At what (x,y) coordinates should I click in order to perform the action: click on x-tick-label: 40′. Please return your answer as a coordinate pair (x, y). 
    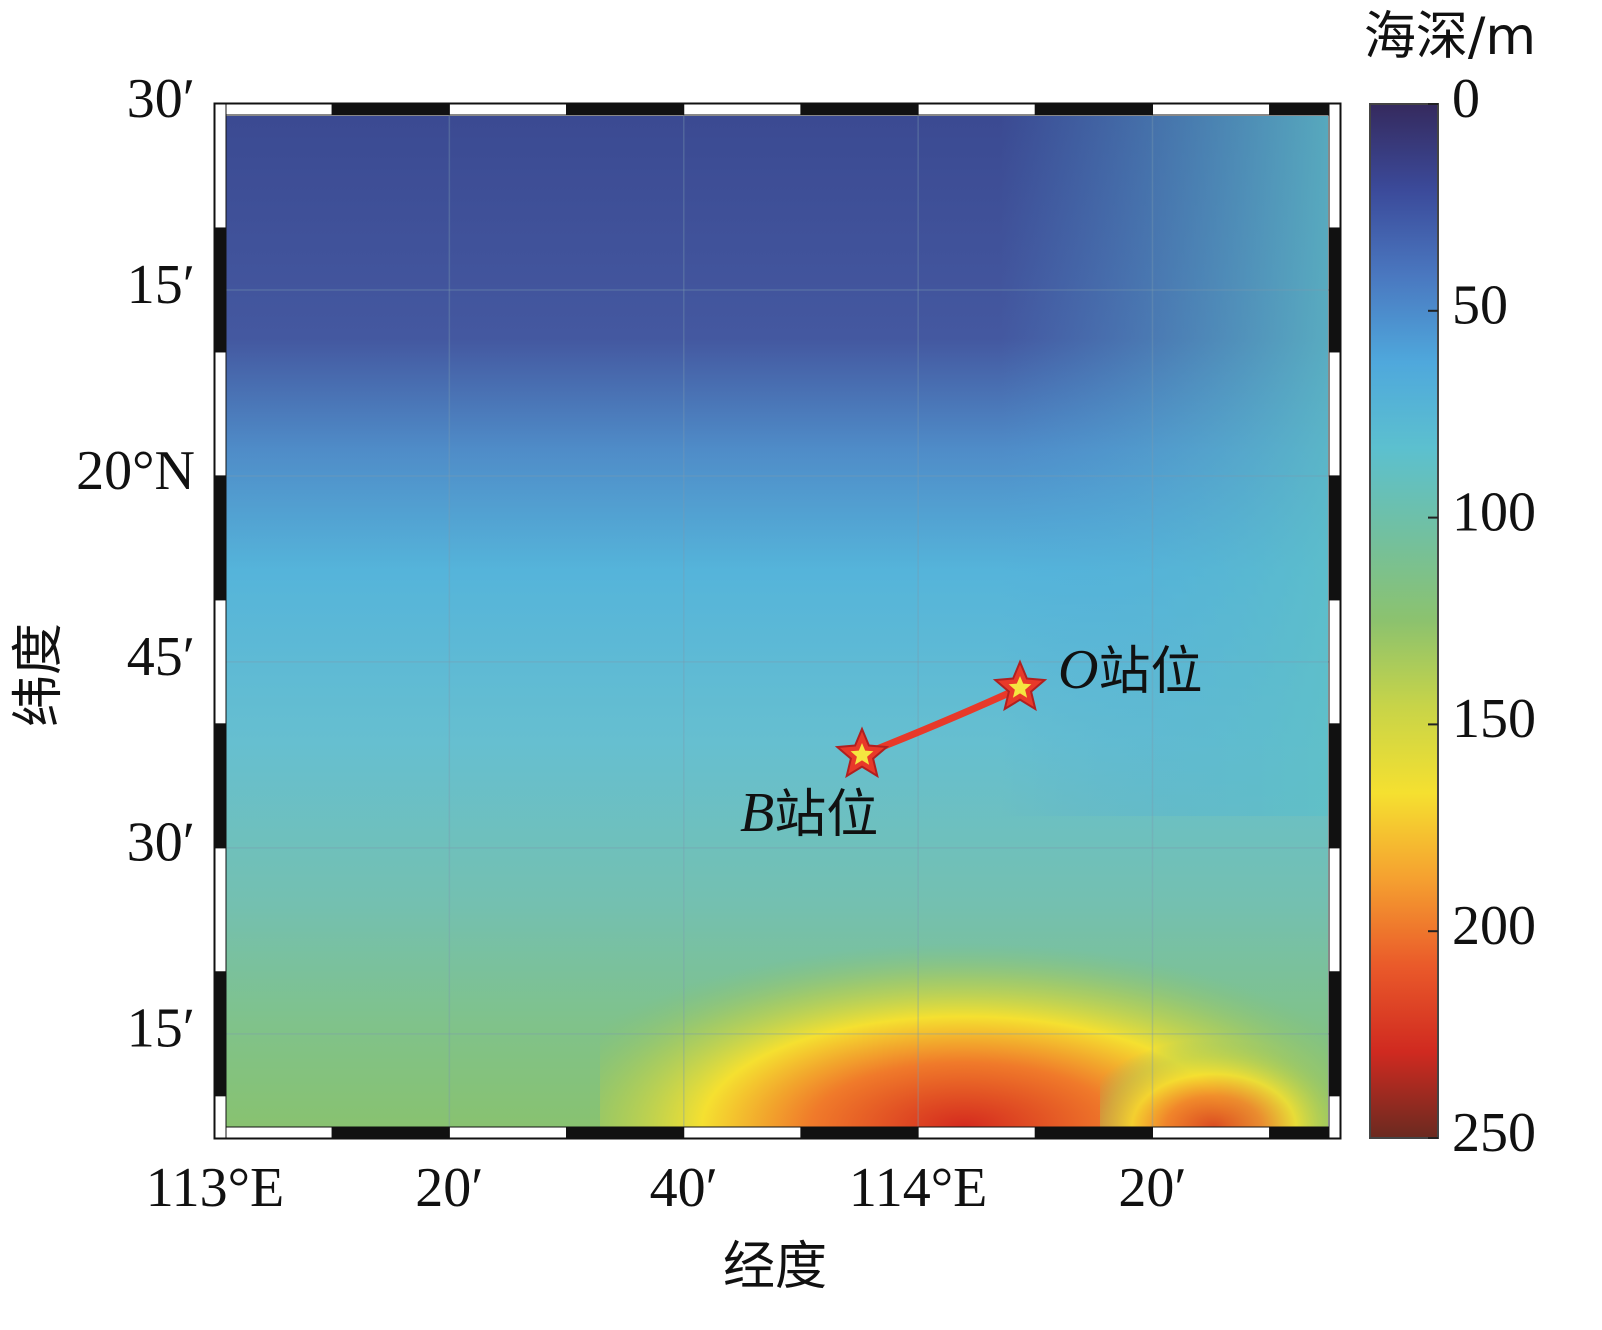
    Looking at the image, I should click on (684, 1188).